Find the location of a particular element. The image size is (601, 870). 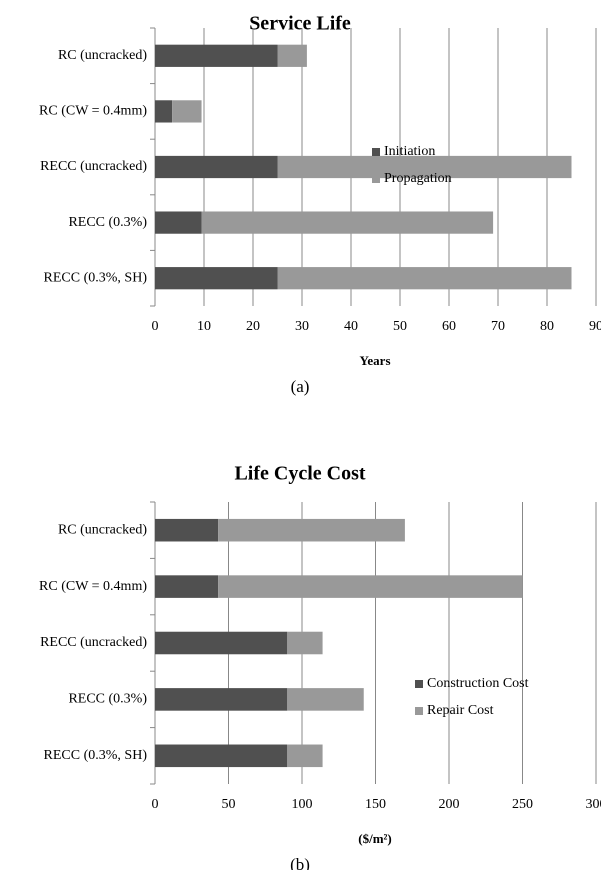

chart-title: Life Cycle Cost is located at coordinates (299, 474).